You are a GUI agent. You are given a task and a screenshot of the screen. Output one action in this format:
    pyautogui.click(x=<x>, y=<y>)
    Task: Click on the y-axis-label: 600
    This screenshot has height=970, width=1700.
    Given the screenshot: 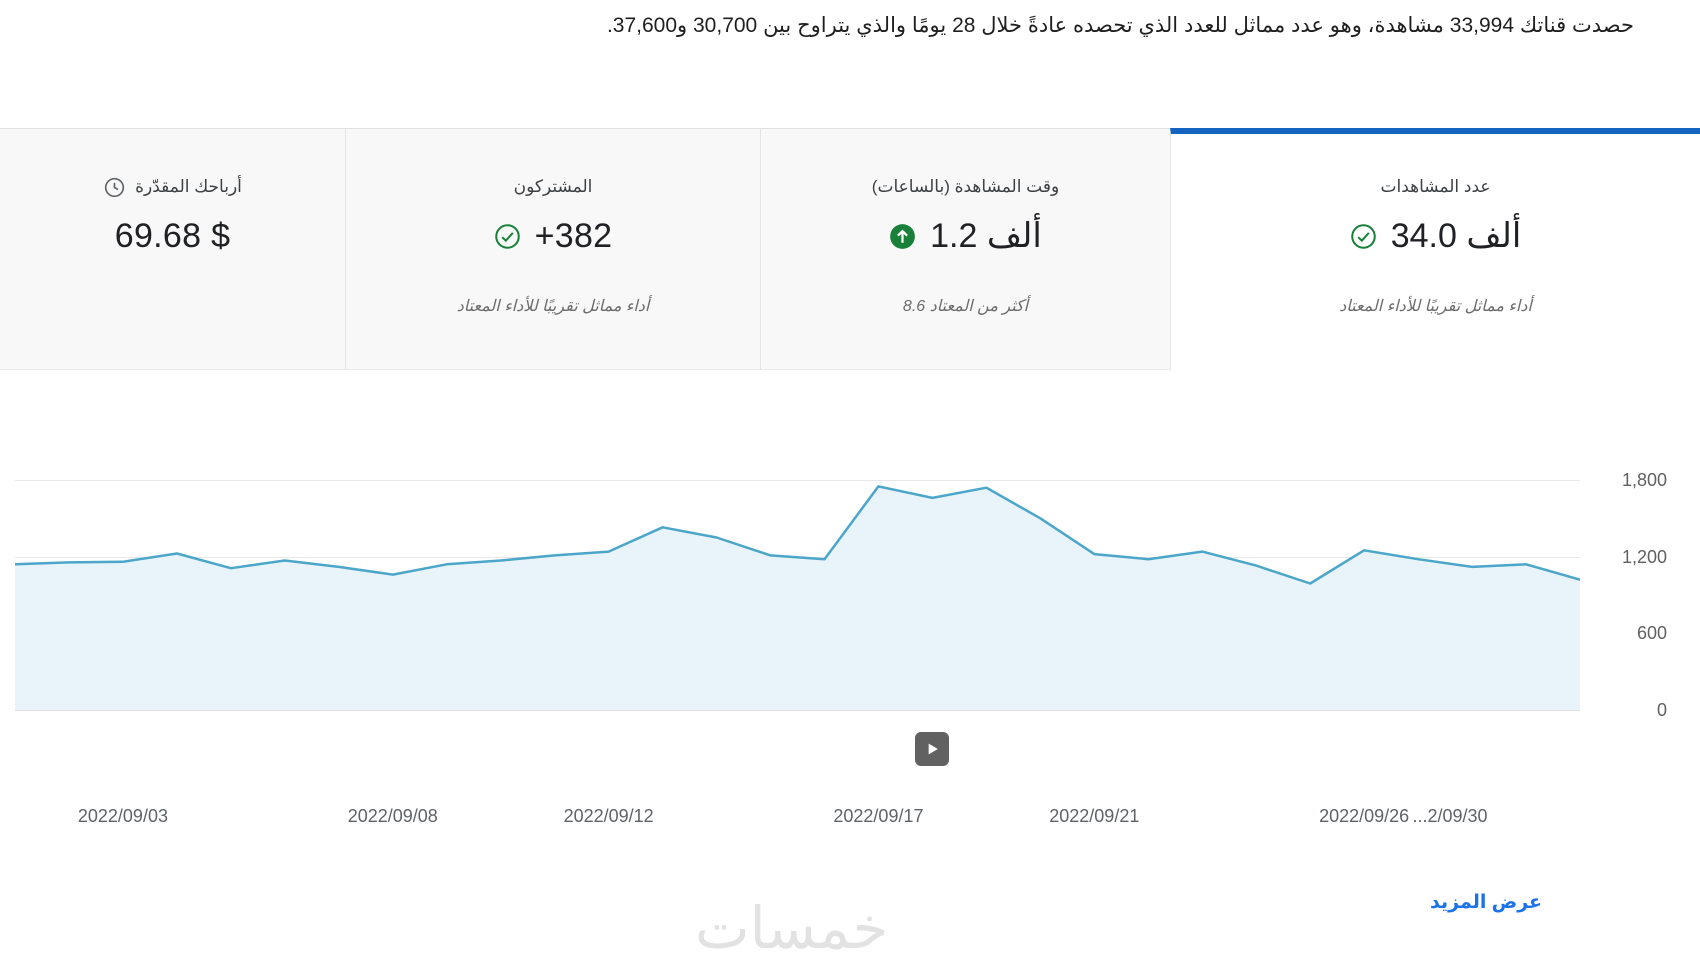 What is the action you would take?
    pyautogui.click(x=1651, y=633)
    